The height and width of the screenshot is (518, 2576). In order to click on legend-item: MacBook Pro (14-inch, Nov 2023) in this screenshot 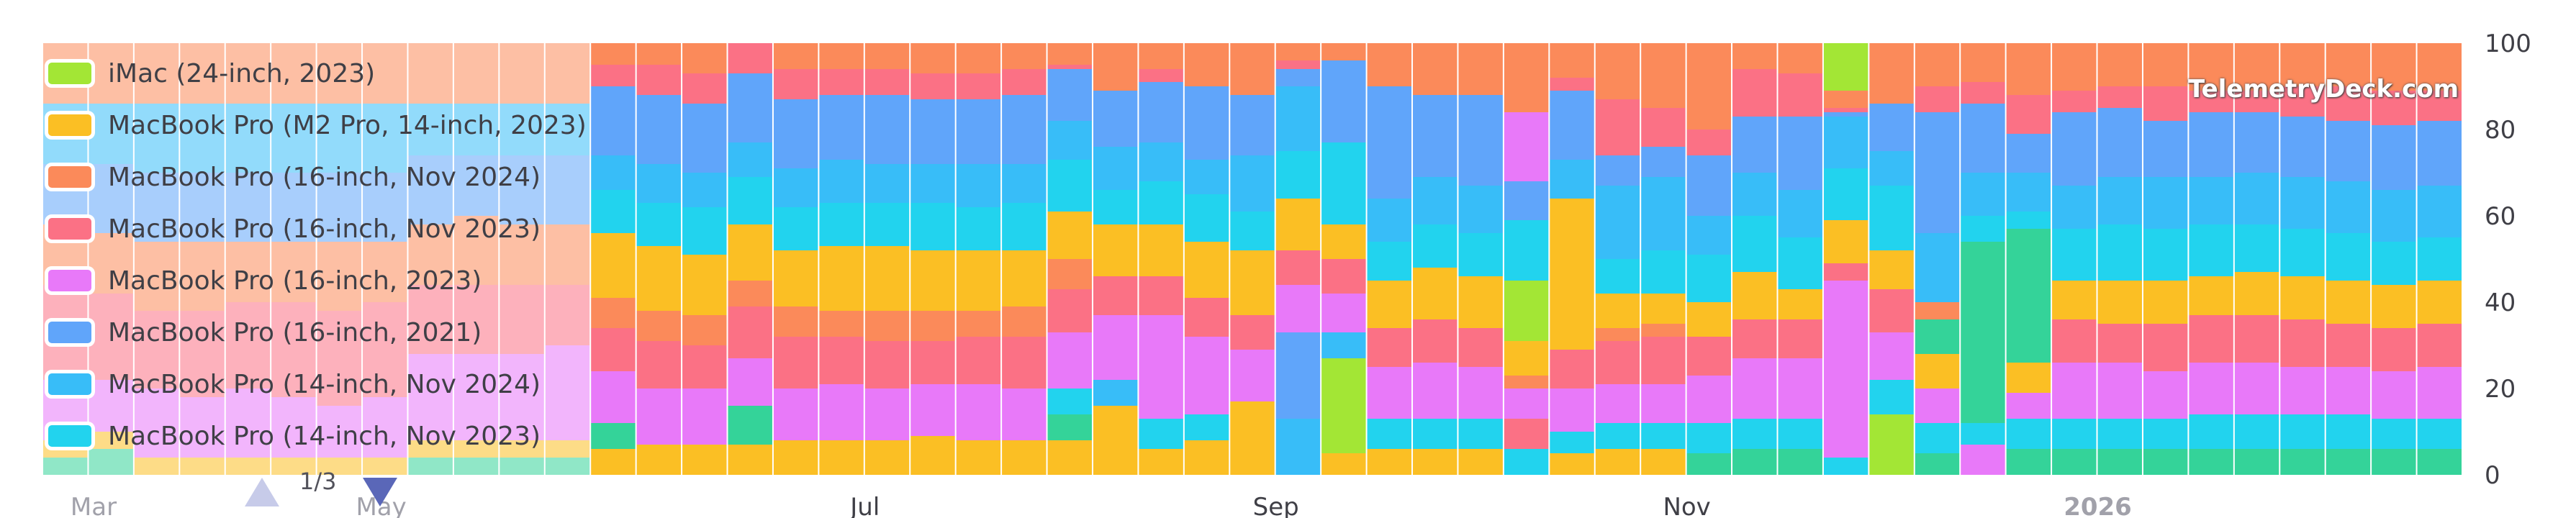, I will do `click(326, 436)`.